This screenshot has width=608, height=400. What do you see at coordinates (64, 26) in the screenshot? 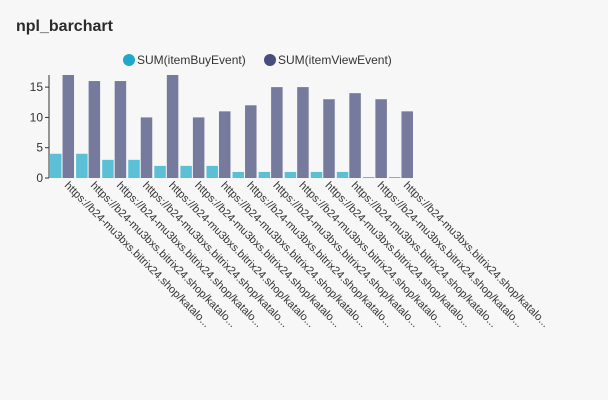
I see `panel-title: npl_barchart` at bounding box center [64, 26].